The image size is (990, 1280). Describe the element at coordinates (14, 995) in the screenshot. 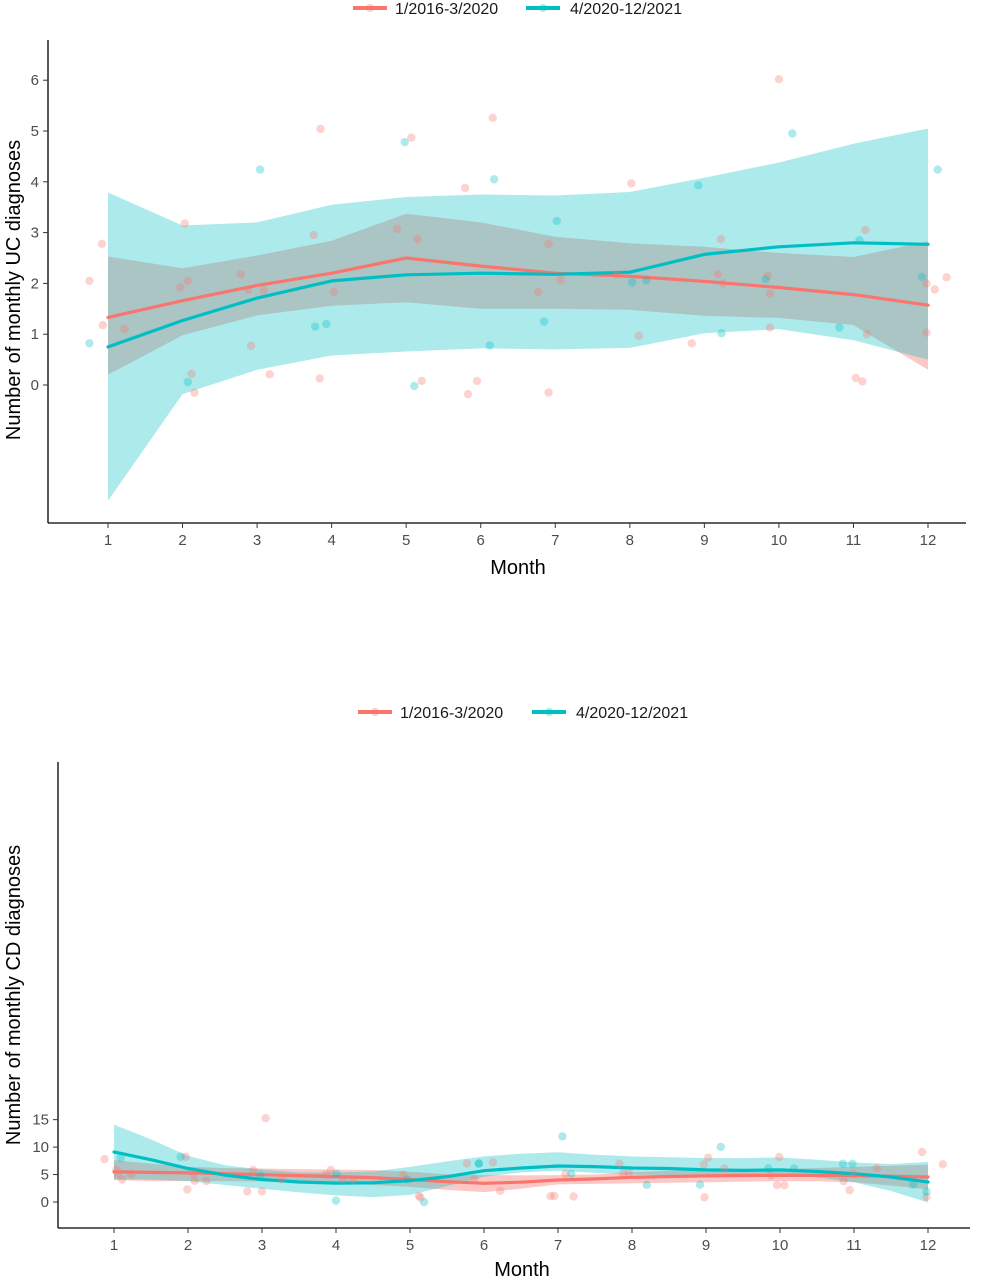

I see `cd-y-axis-title: Number of monthly CD diagnoses` at that location.